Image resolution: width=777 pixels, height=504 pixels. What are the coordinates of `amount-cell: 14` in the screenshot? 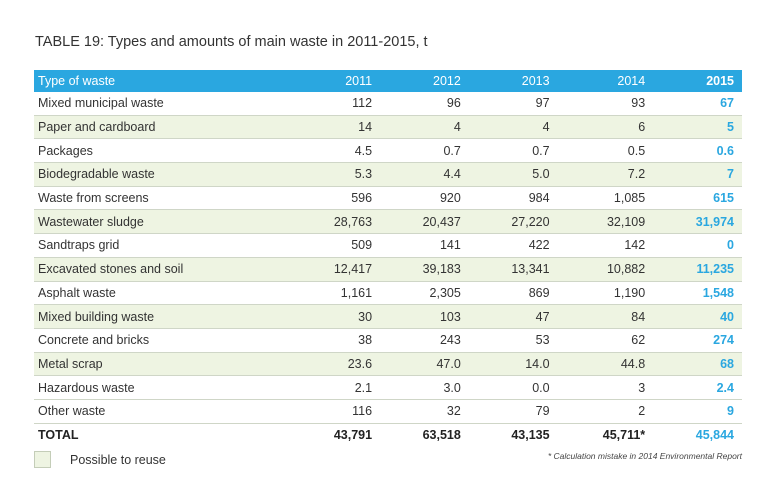 It's located at (336, 127).